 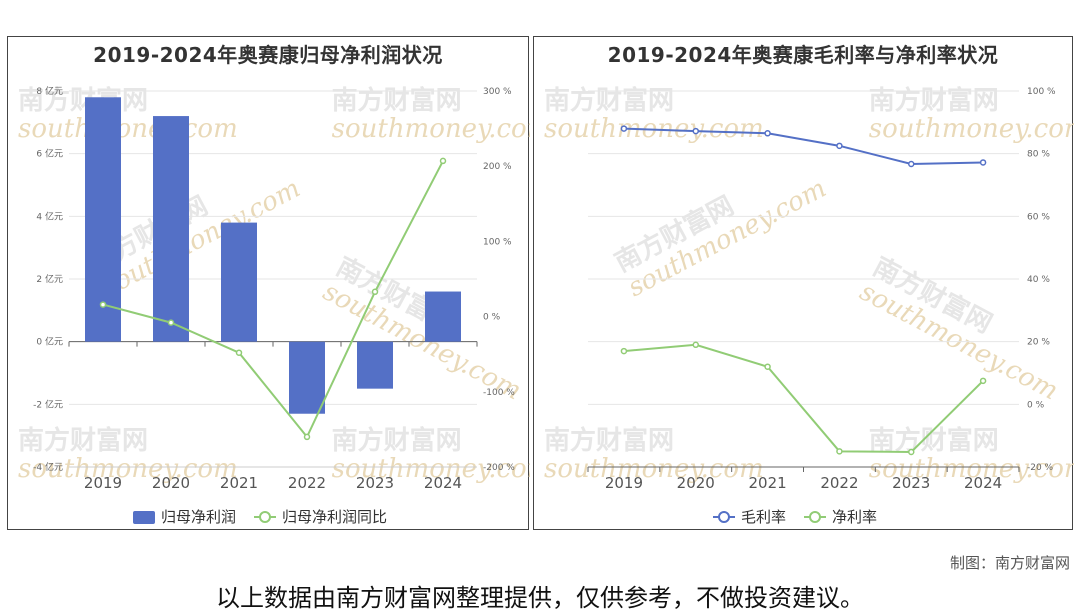 I want to click on y-tick-label-left: 6 亿元, so click(x=49, y=154).